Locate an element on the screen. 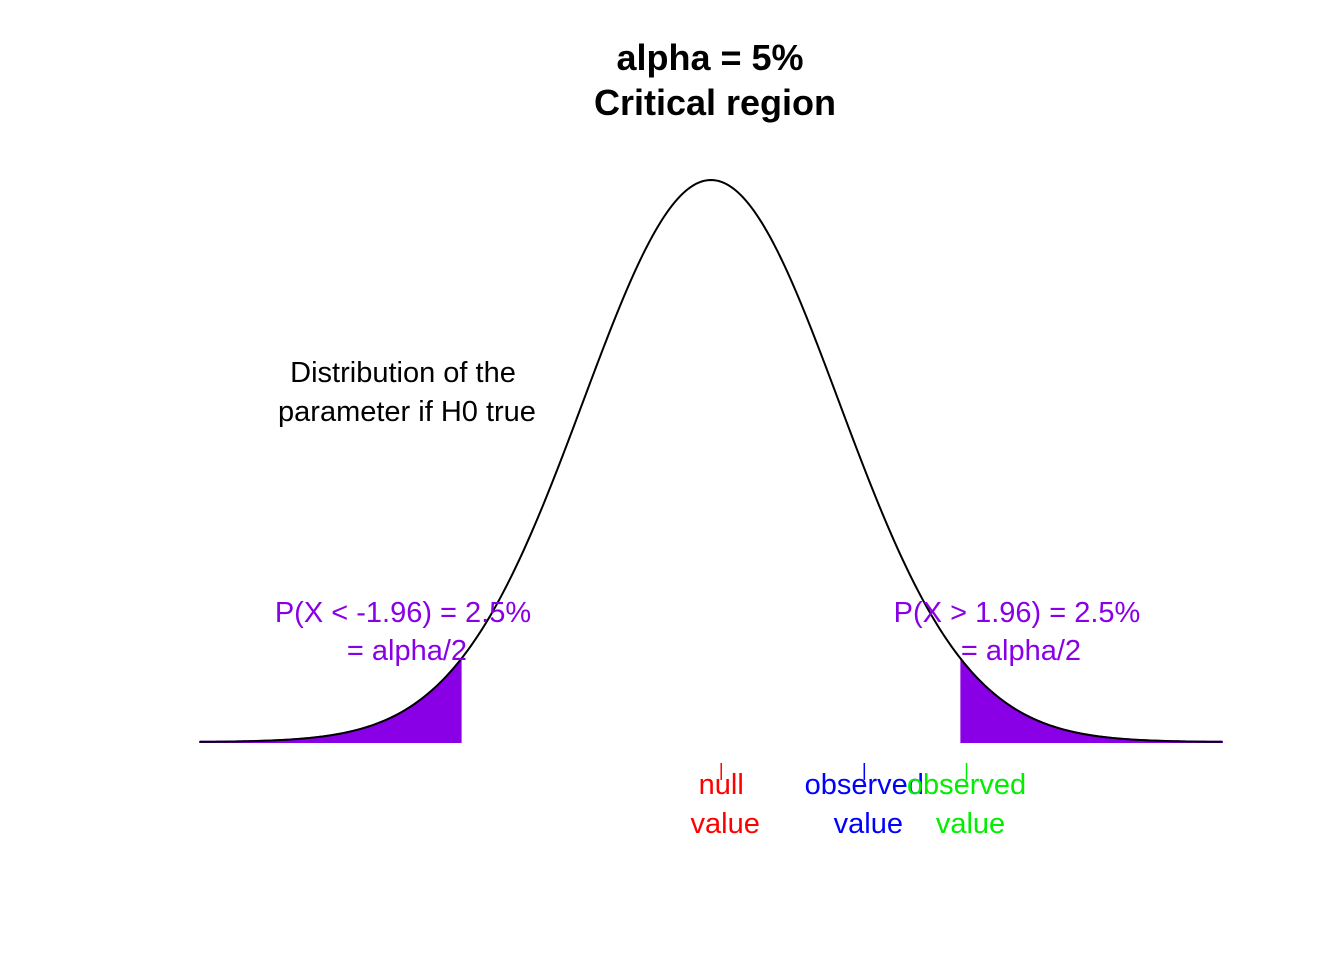 This screenshot has height=960, width=1344. distribution-label-line1: Distribution of the is located at coordinates (403, 373).